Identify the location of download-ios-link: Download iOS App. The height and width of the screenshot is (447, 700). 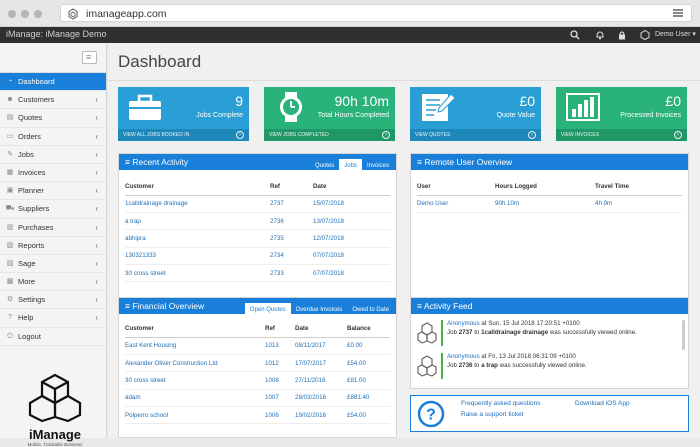
(602, 403).